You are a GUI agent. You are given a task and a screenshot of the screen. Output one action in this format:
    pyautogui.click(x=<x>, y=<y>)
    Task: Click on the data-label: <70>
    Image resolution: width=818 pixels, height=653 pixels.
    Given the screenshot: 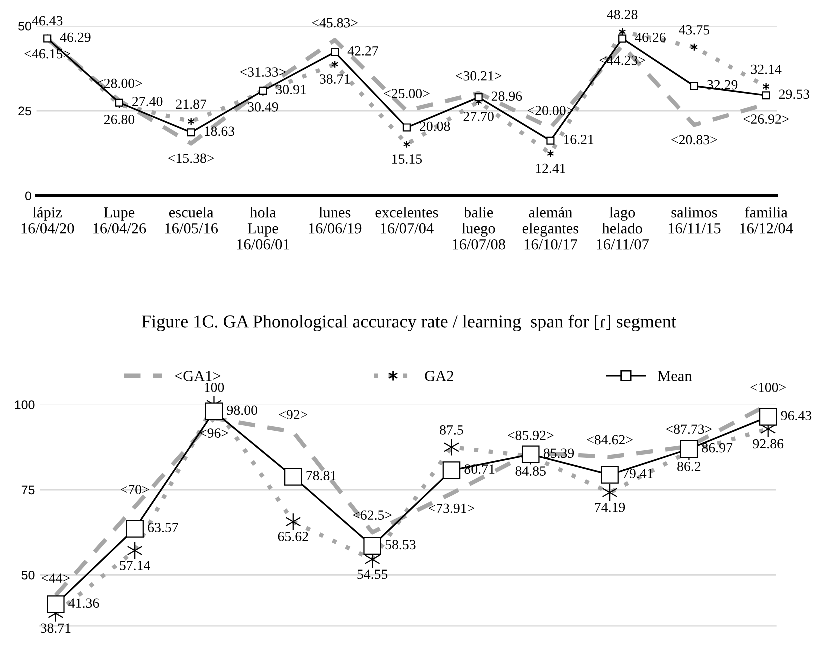 What is the action you would take?
    pyautogui.click(x=135, y=489)
    